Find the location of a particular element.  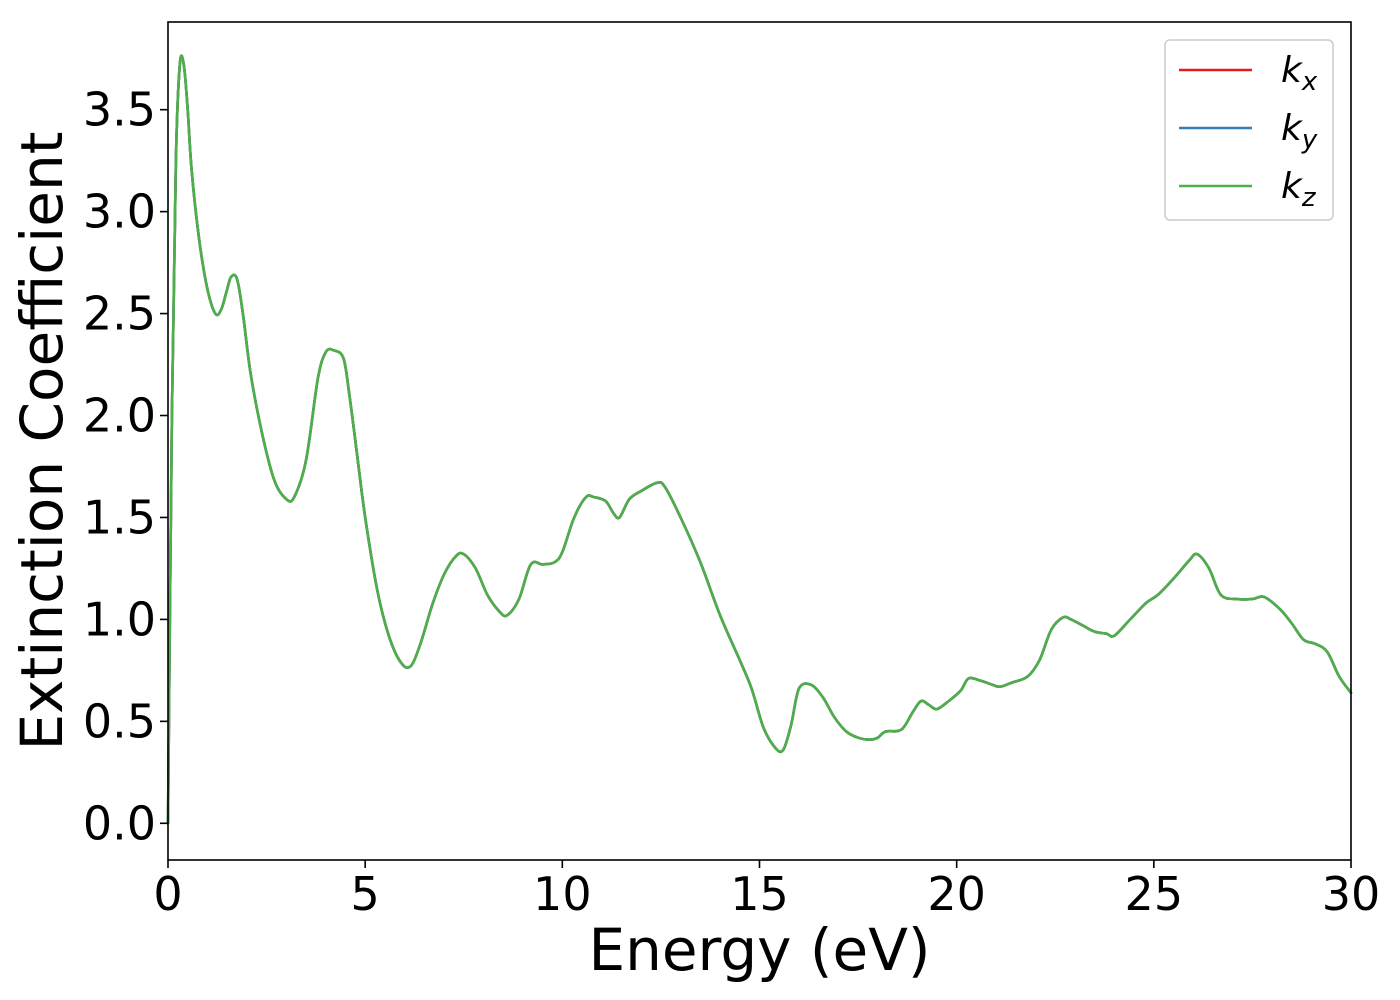

x-tick-label: 30 is located at coordinates (1351, 894).